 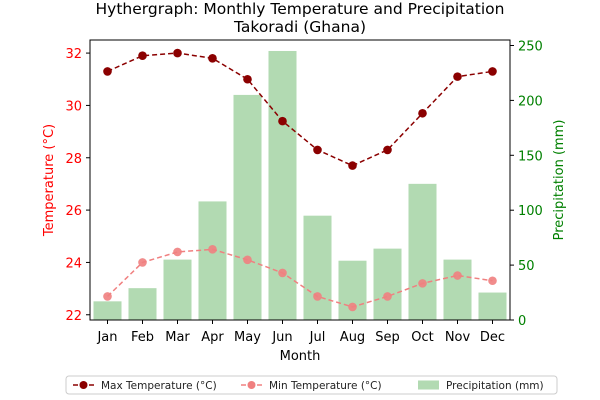 I want to click on x-tick-label: Mar, so click(x=177, y=337).